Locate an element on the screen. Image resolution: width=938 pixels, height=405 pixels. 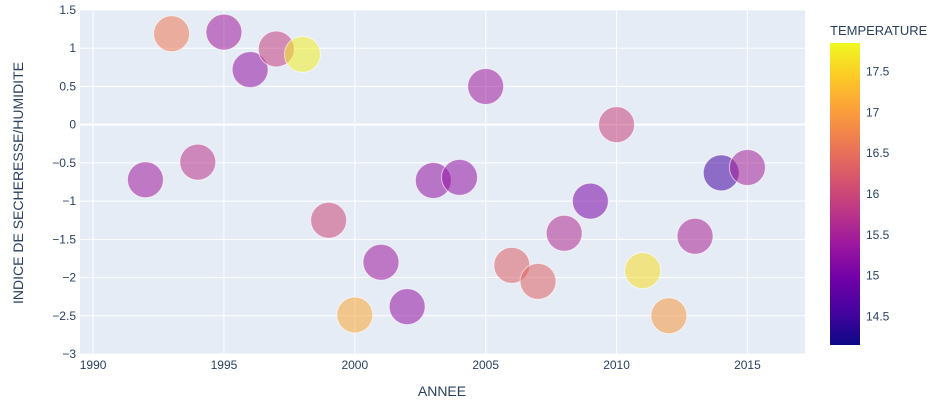
colorbar-tick-label: 14.5 is located at coordinates (878, 316).